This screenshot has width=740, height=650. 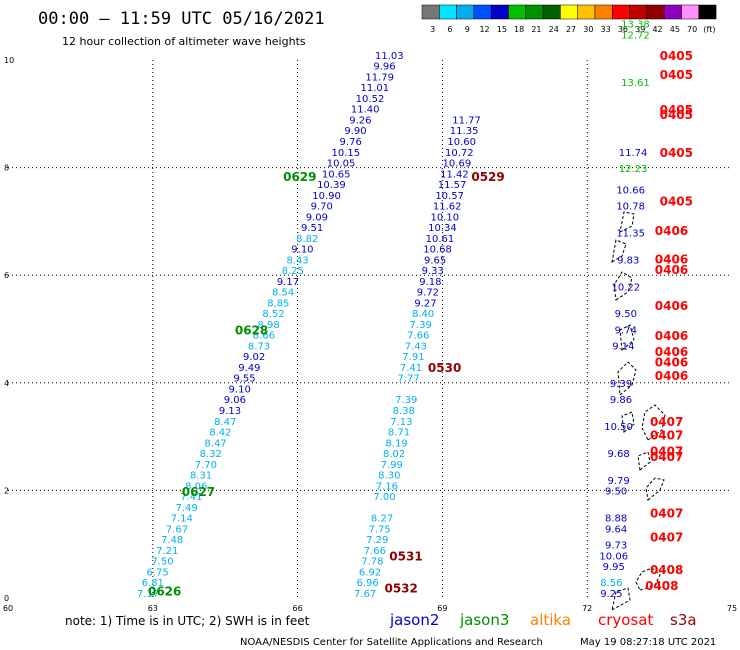 What do you see at coordinates (571, 29) in the screenshot?
I see `colorbar-label: 27` at bounding box center [571, 29].